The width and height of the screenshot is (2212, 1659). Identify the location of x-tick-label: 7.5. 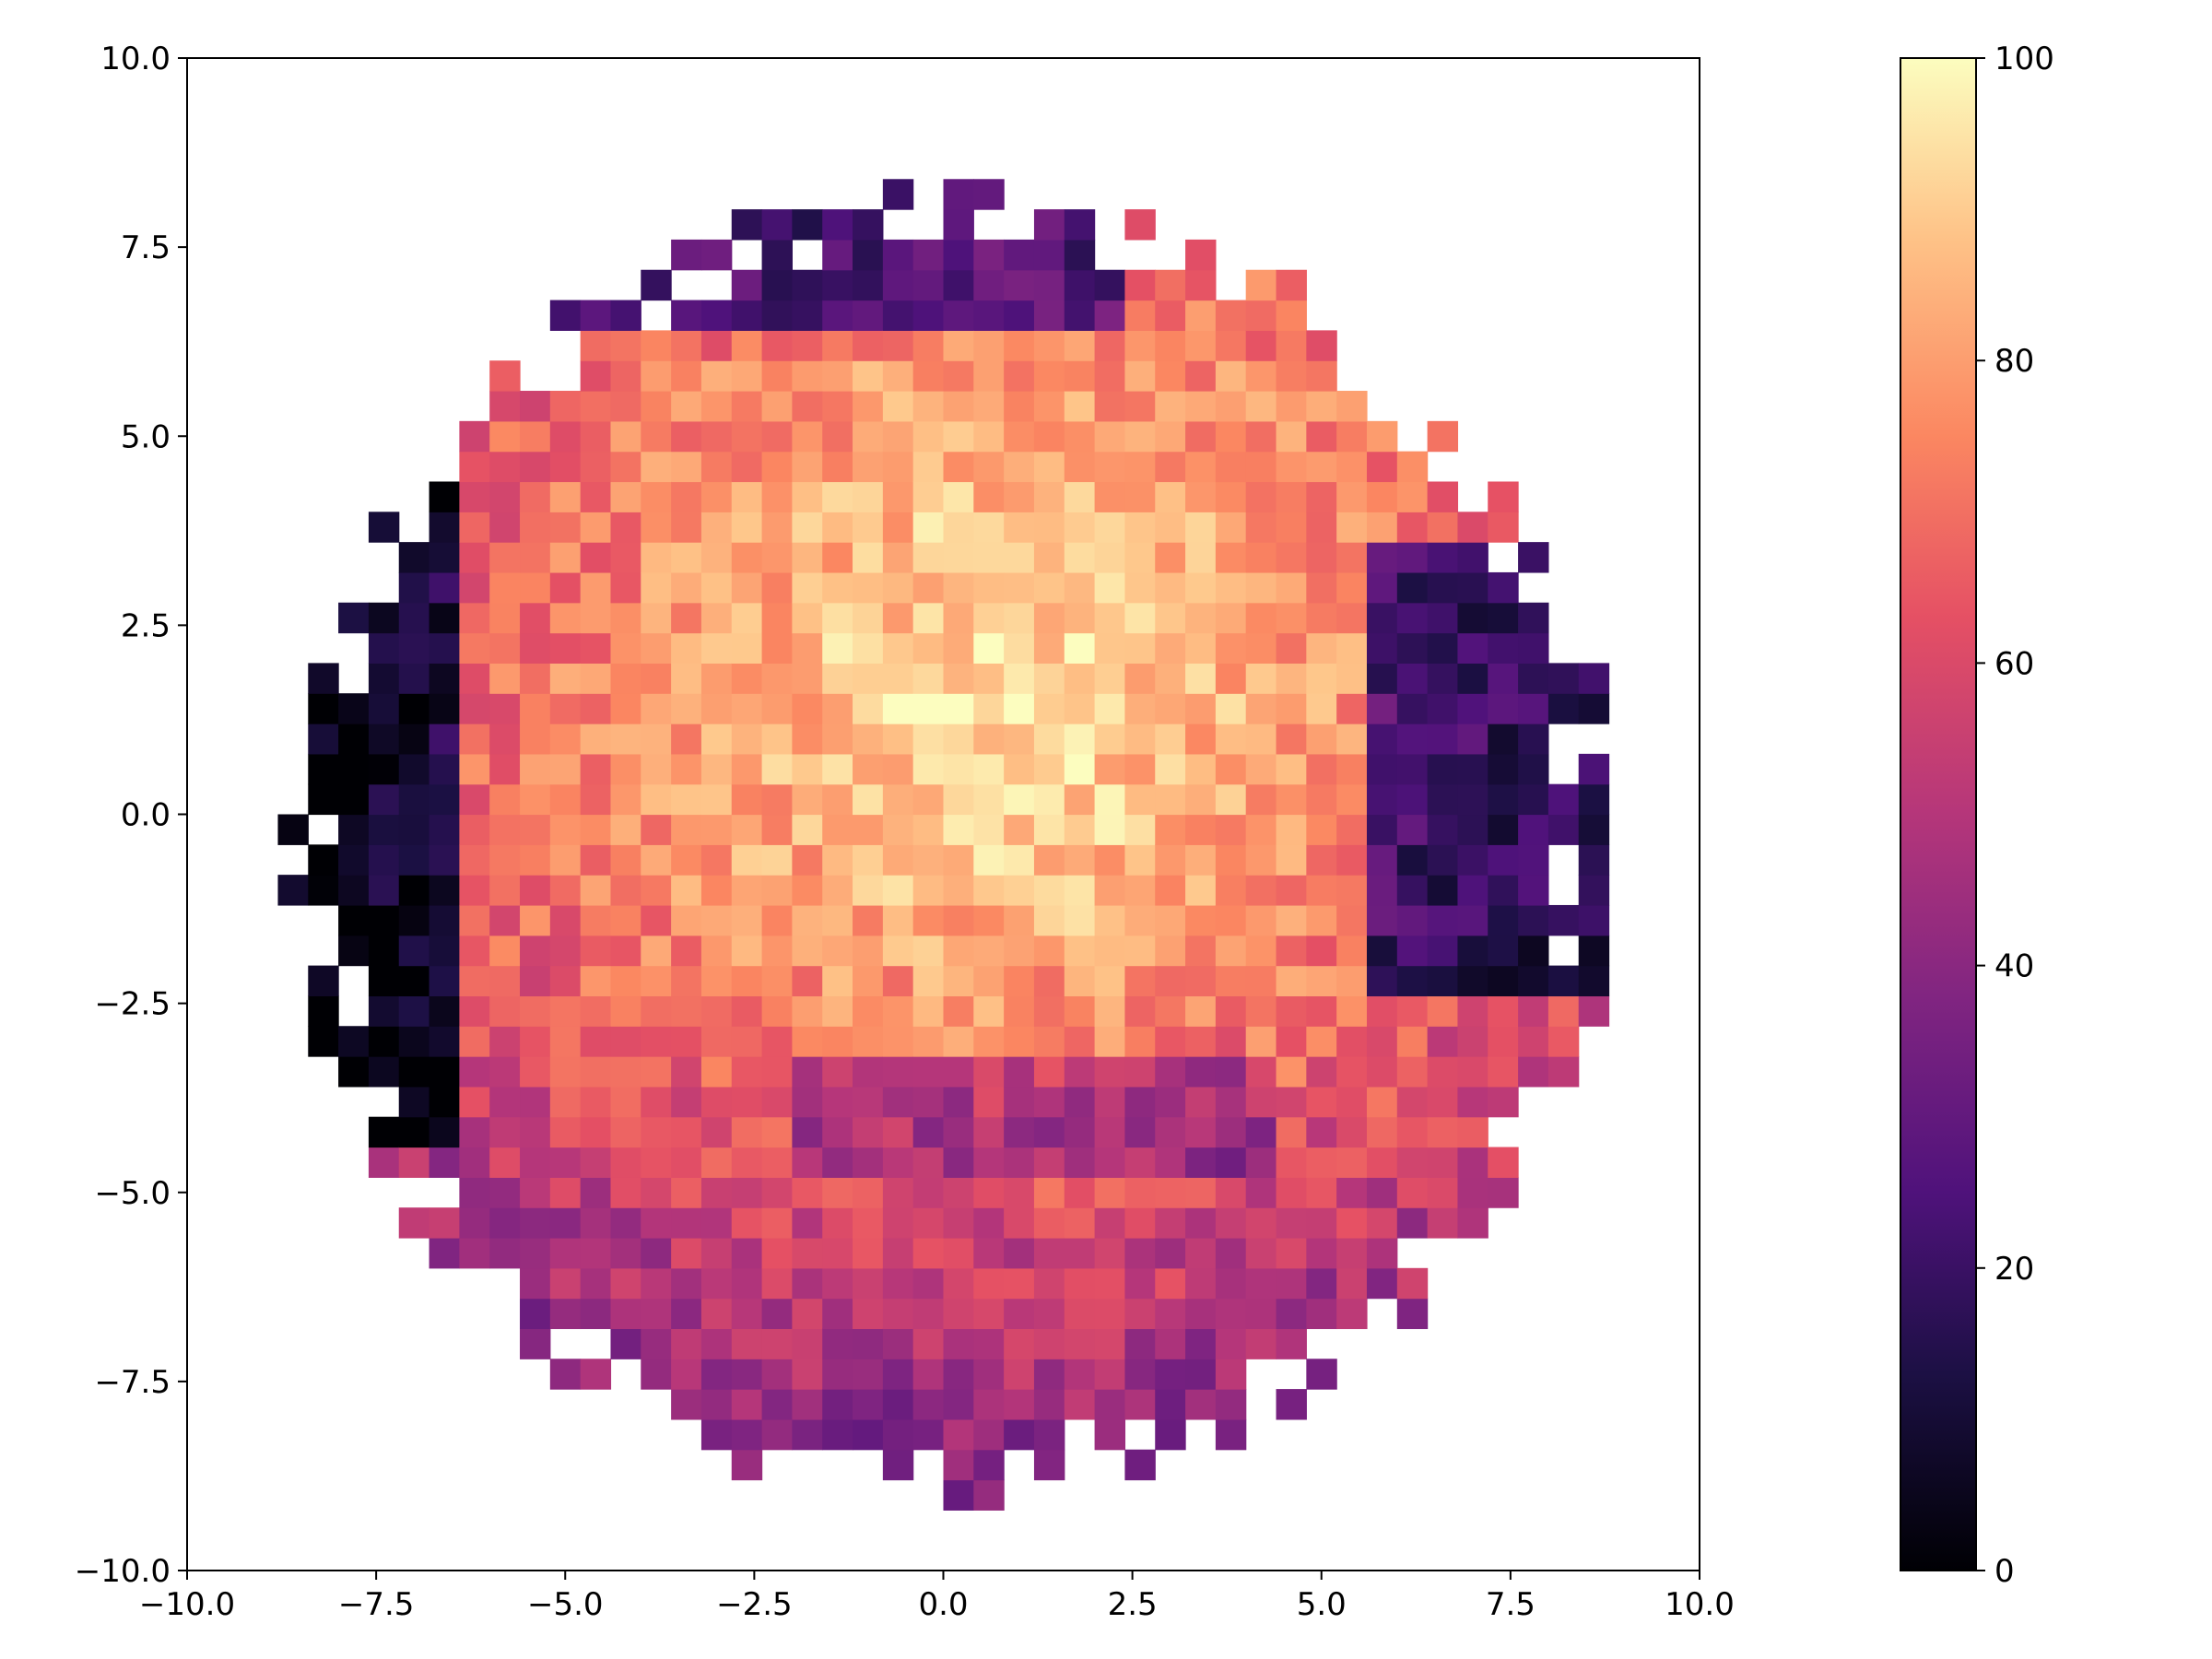
(1510, 1604).